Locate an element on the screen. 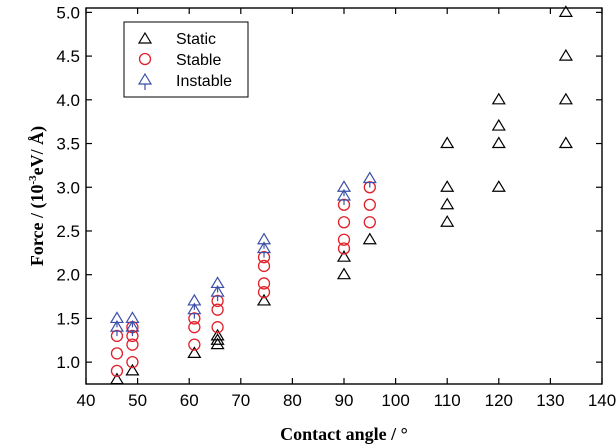  y-tick-label: 3.5 is located at coordinates (68, 144).